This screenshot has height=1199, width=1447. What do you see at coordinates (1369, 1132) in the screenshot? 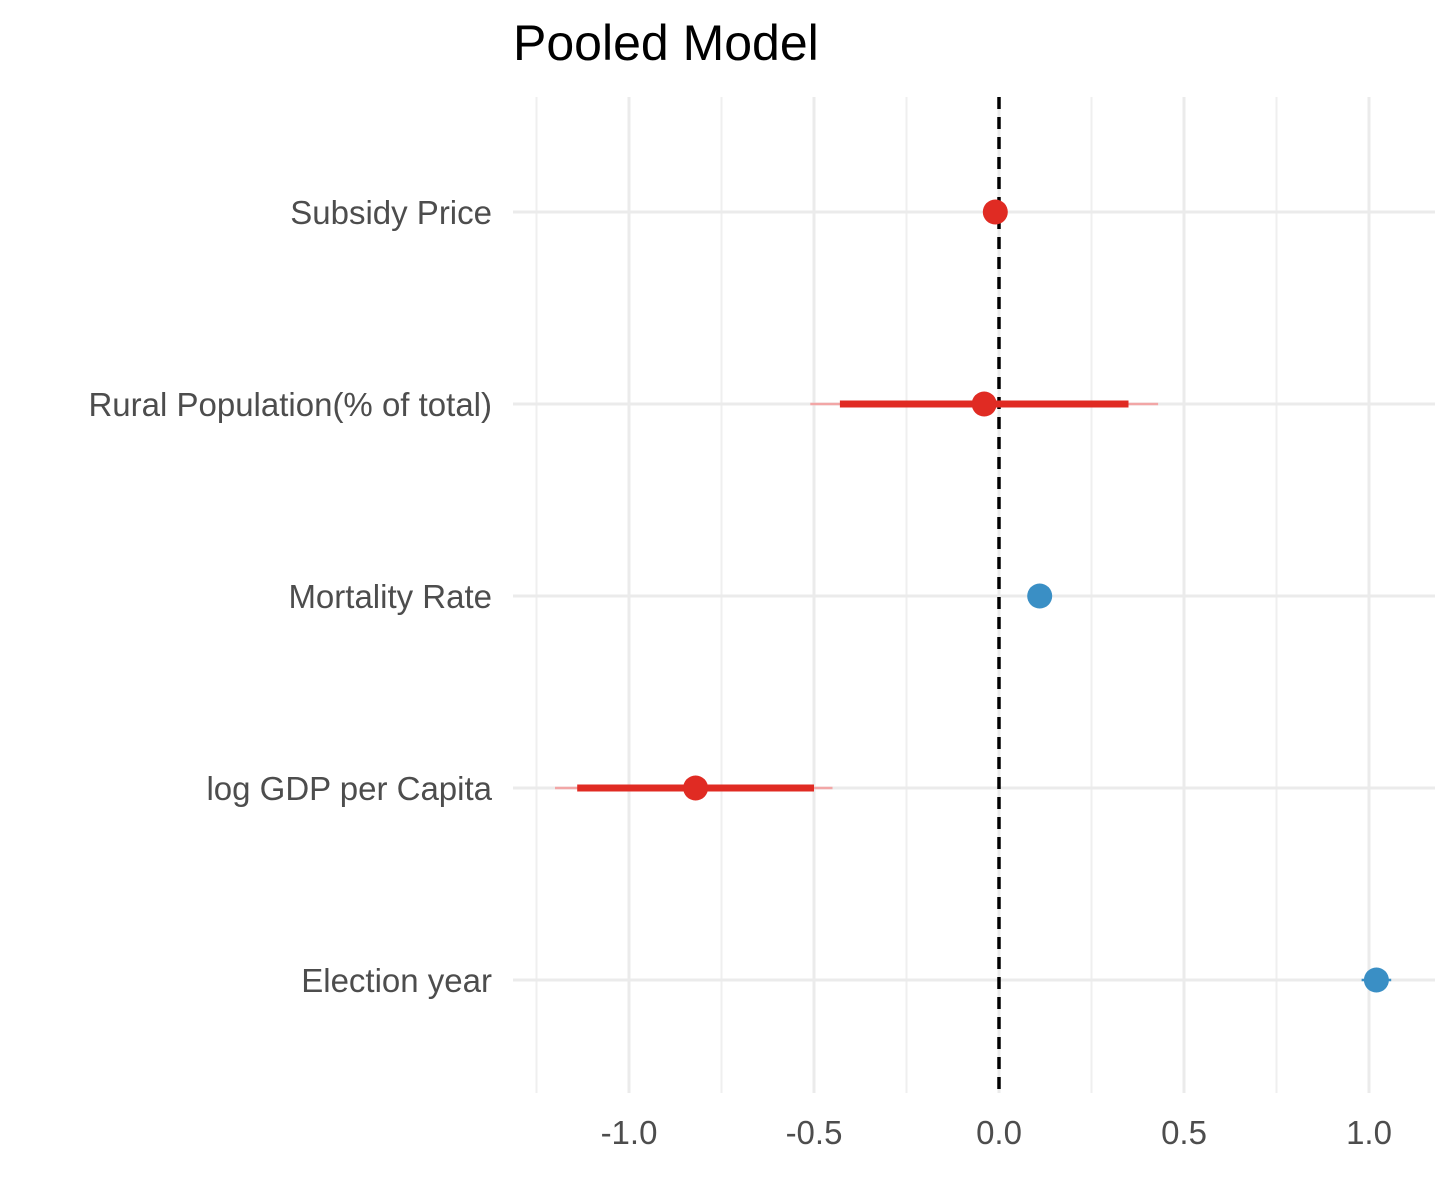
I see `x-tick-label: 1.0` at bounding box center [1369, 1132].